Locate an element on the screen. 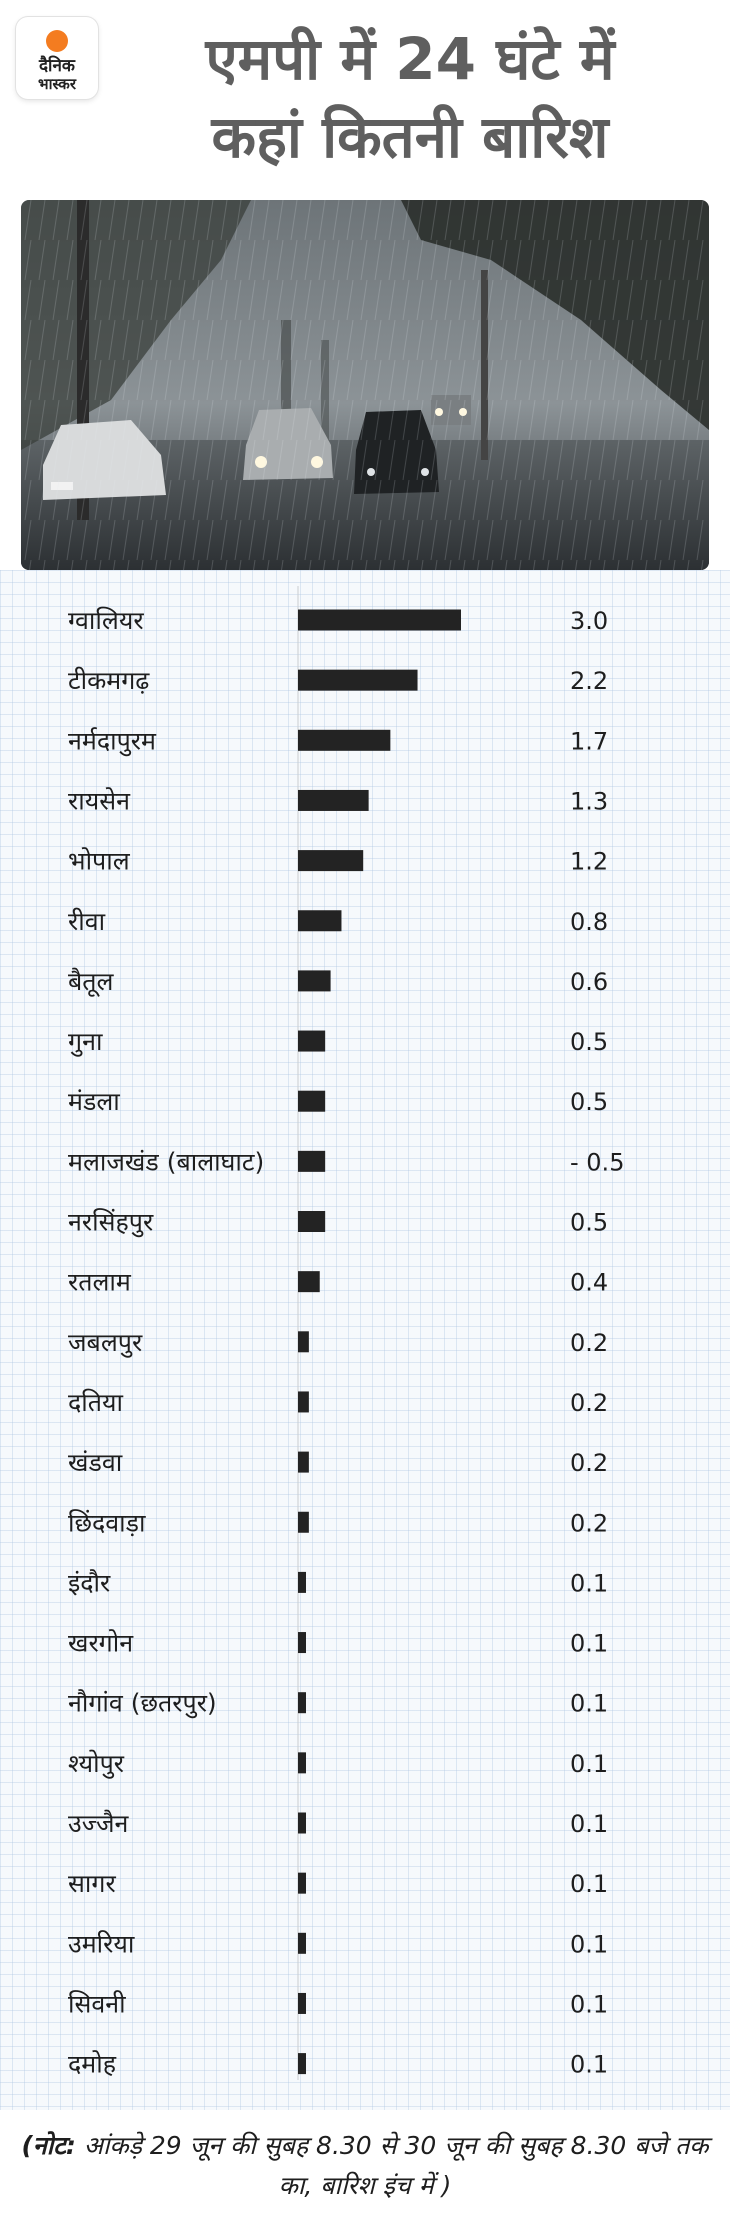 This screenshot has width=730, height=2229. category-label: सागर is located at coordinates (92, 1883).